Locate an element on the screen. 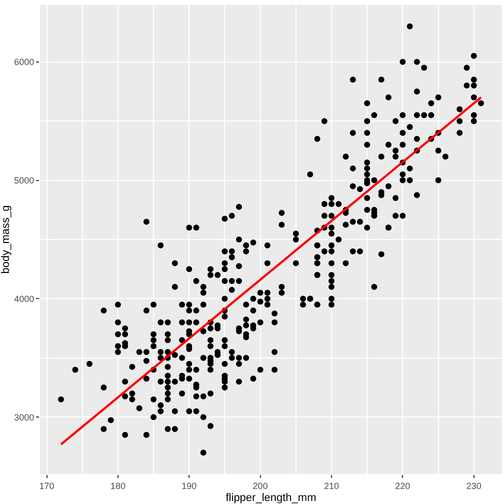 The height and width of the screenshot is (504, 504). x-tick-label: 210 is located at coordinates (332, 485).